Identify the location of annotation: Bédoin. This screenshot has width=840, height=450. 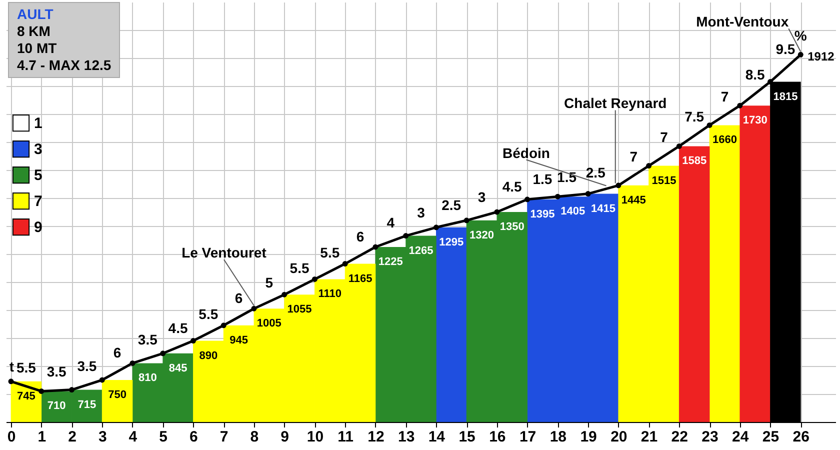
(526, 152).